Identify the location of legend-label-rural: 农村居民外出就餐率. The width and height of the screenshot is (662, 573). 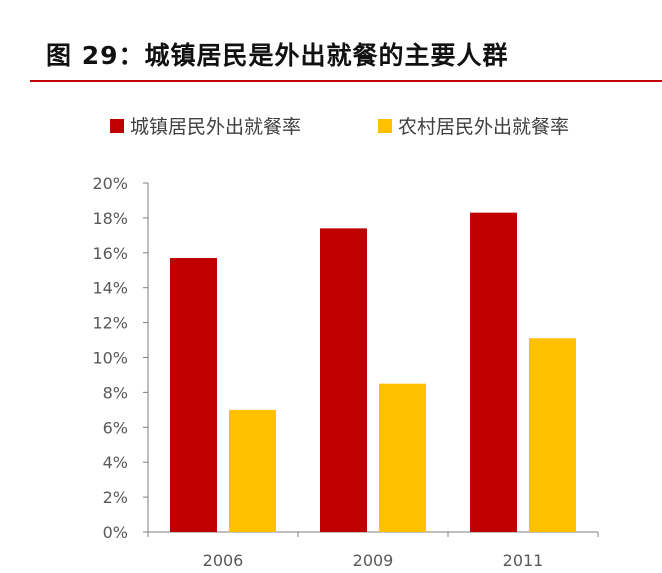
(484, 127).